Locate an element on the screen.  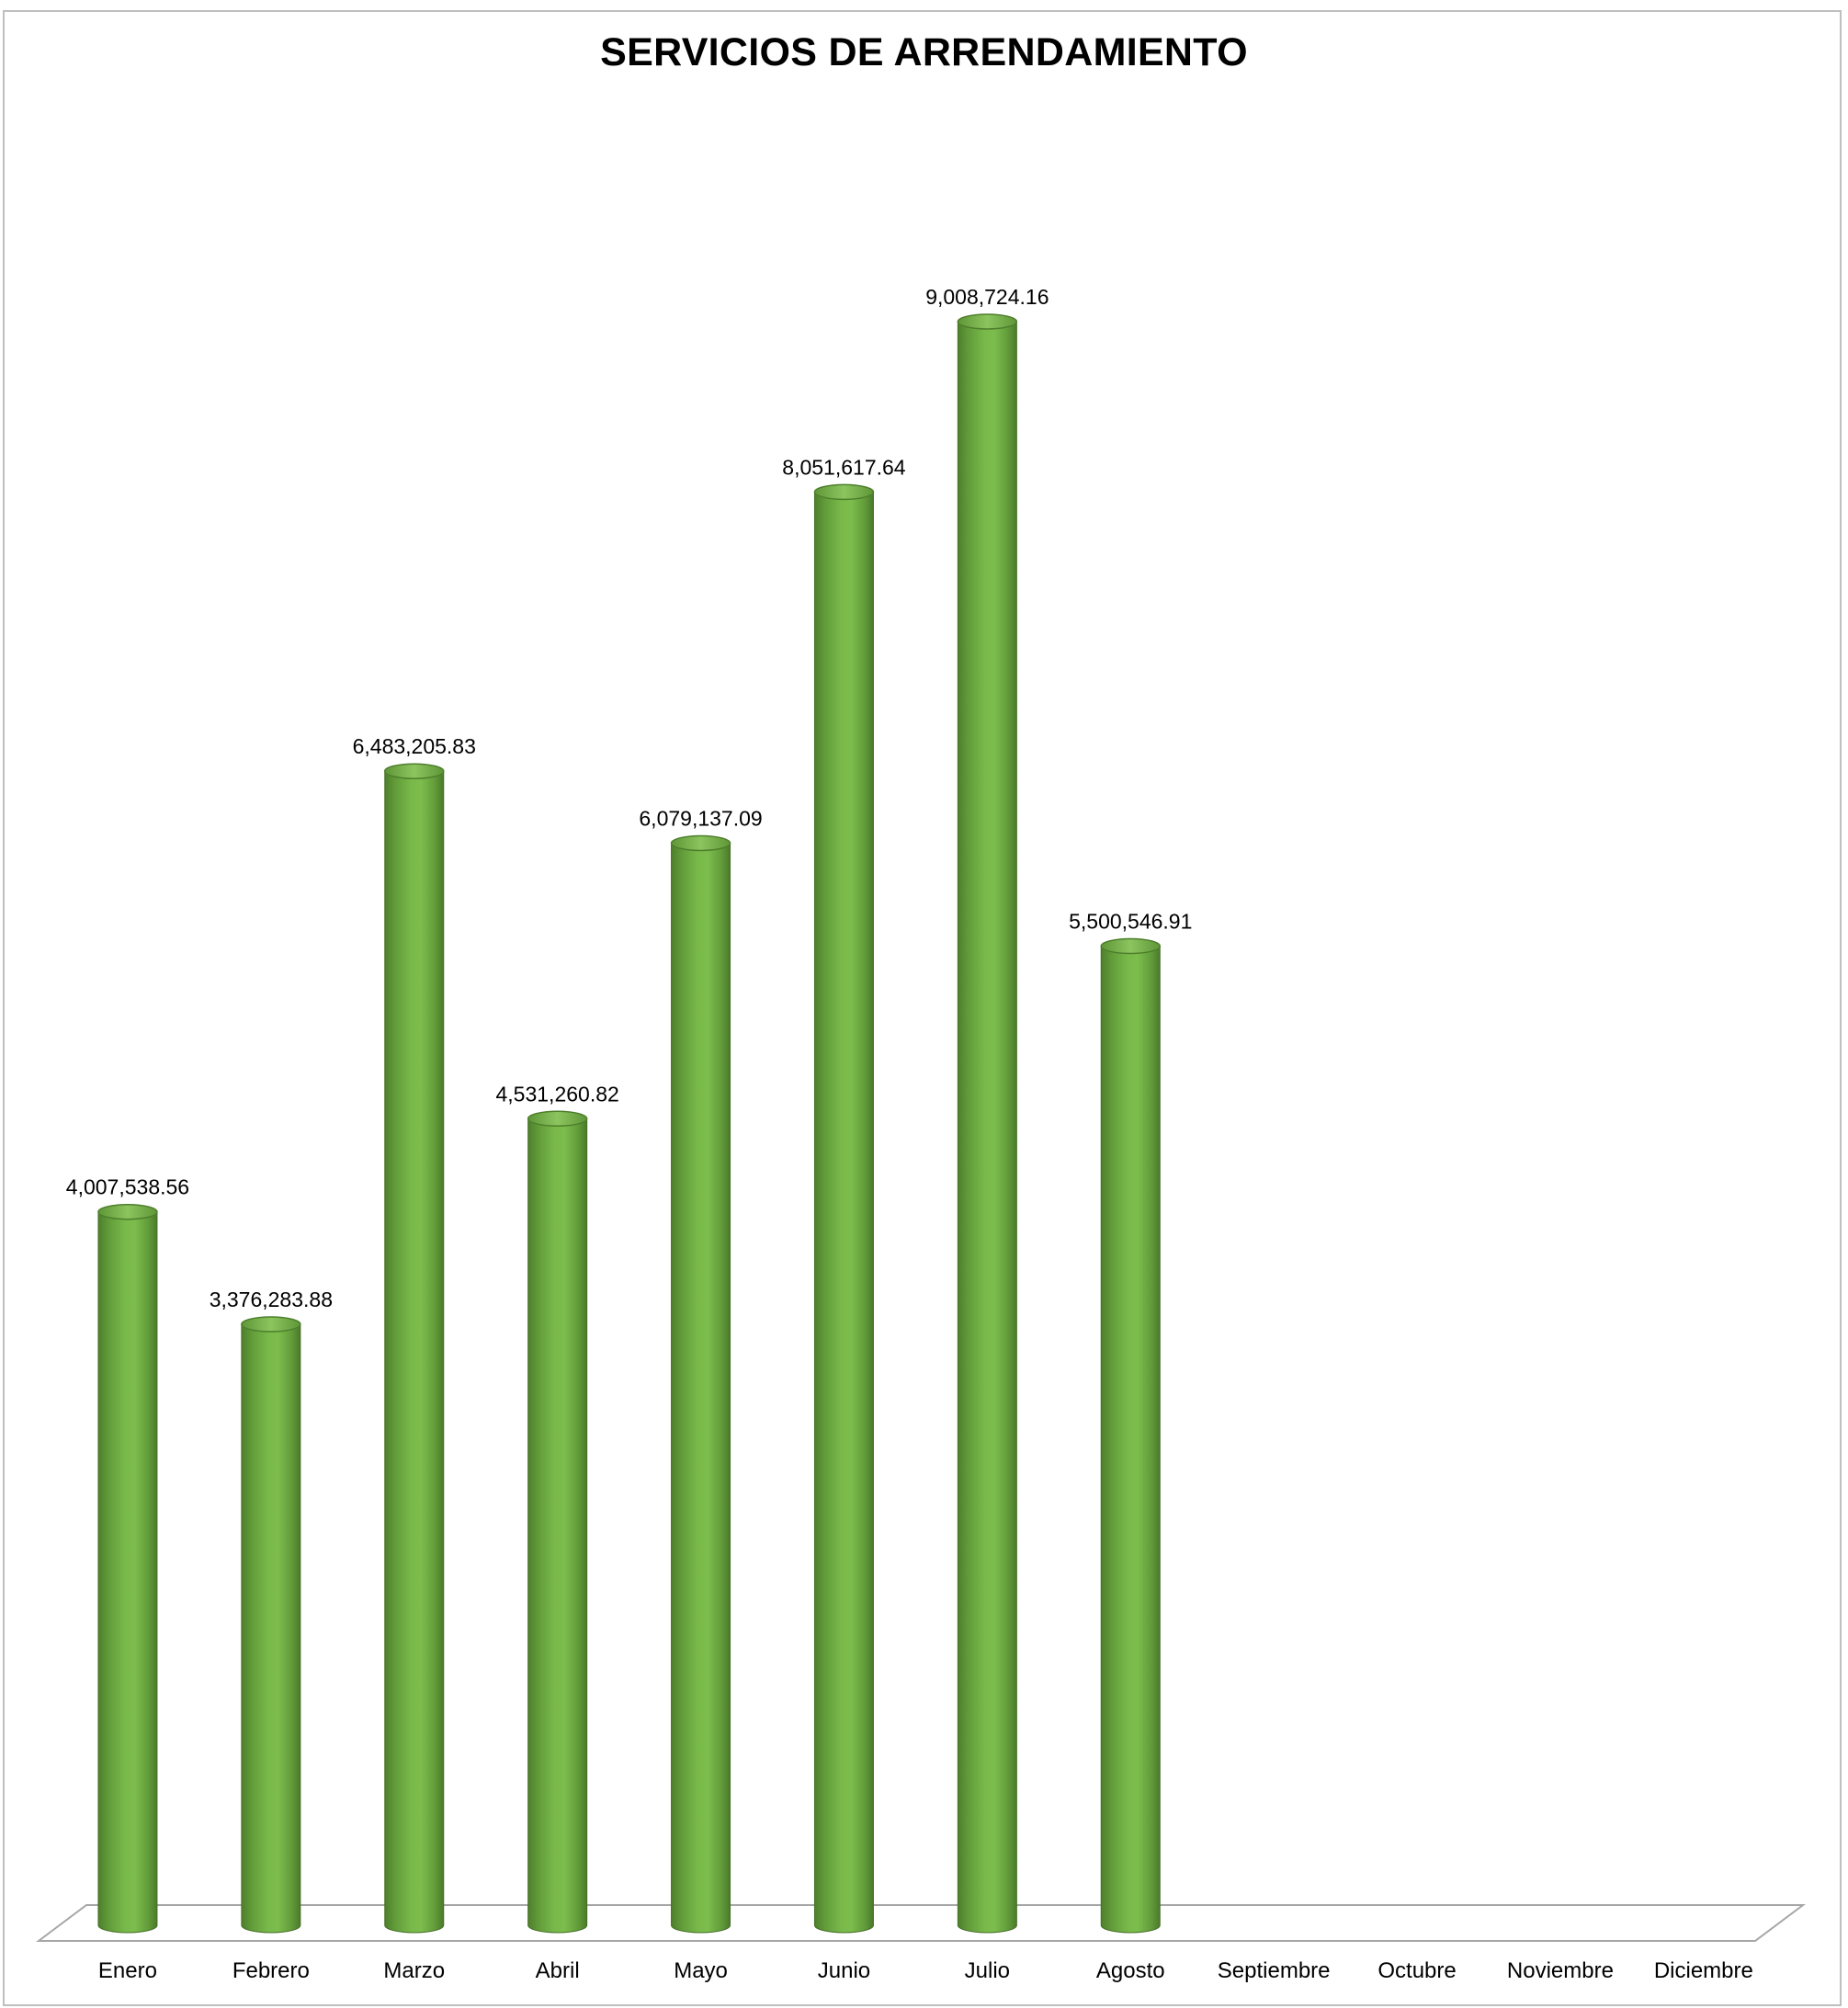
chart-title: SERVICIOS DE ARRENDAMIENTO is located at coordinates (924, 52).